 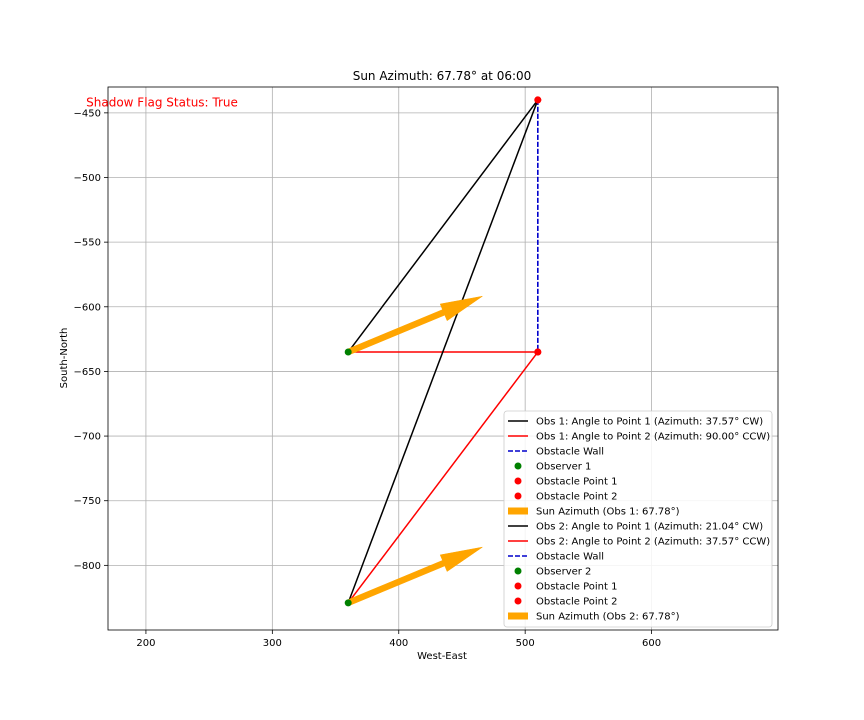 I want to click on legend-entry: Sun Azimuth (Obs 1: 67.78°), so click(x=594, y=512).